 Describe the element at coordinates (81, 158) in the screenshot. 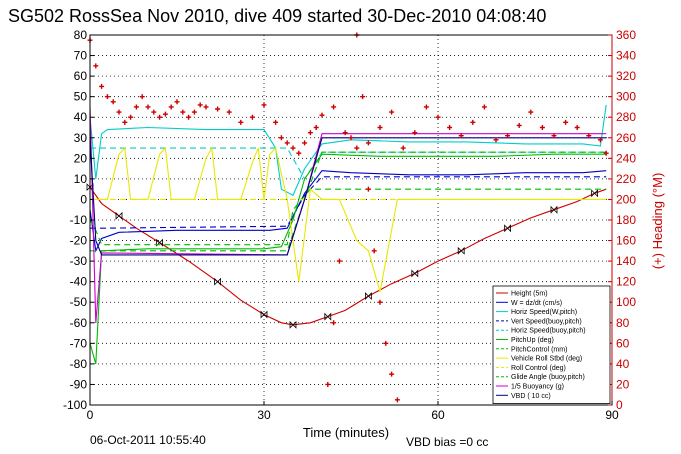

I see `y-tick-label: 20` at that location.